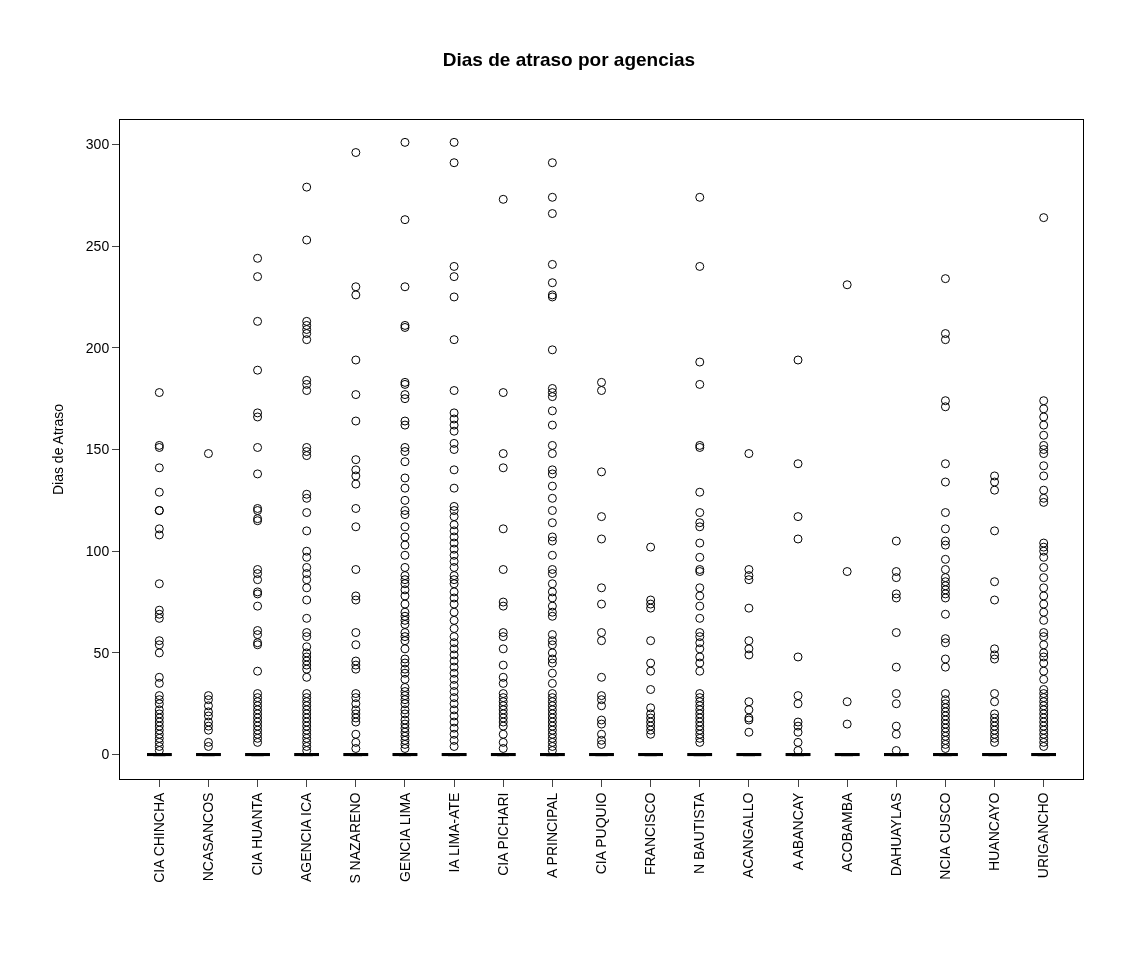 This screenshot has width=1138, height=954. Describe the element at coordinates (97, 347) in the screenshot. I see `y-tick-label: 200` at that location.